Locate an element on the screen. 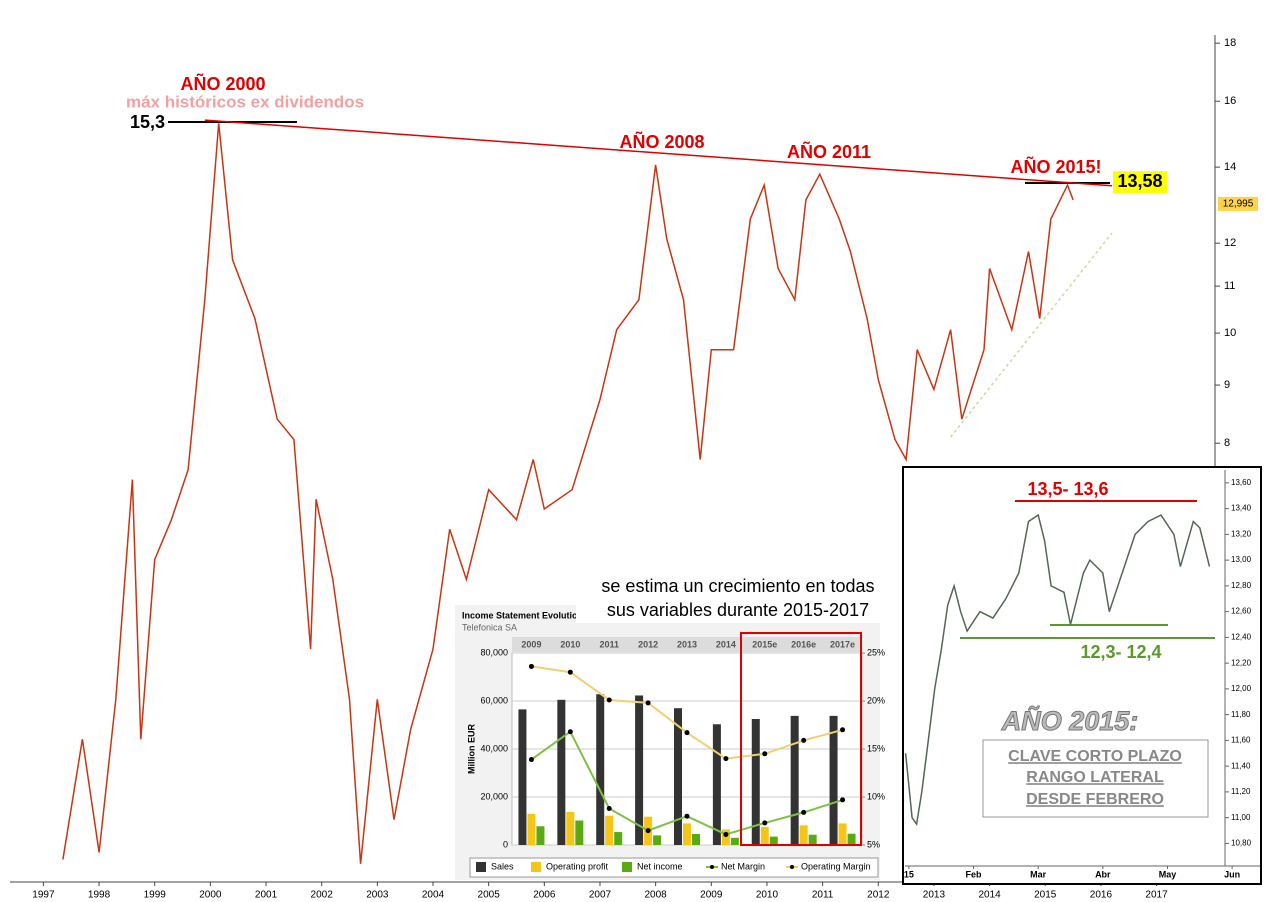  annotation: 13,5- 13,6 is located at coordinates (1067, 489).